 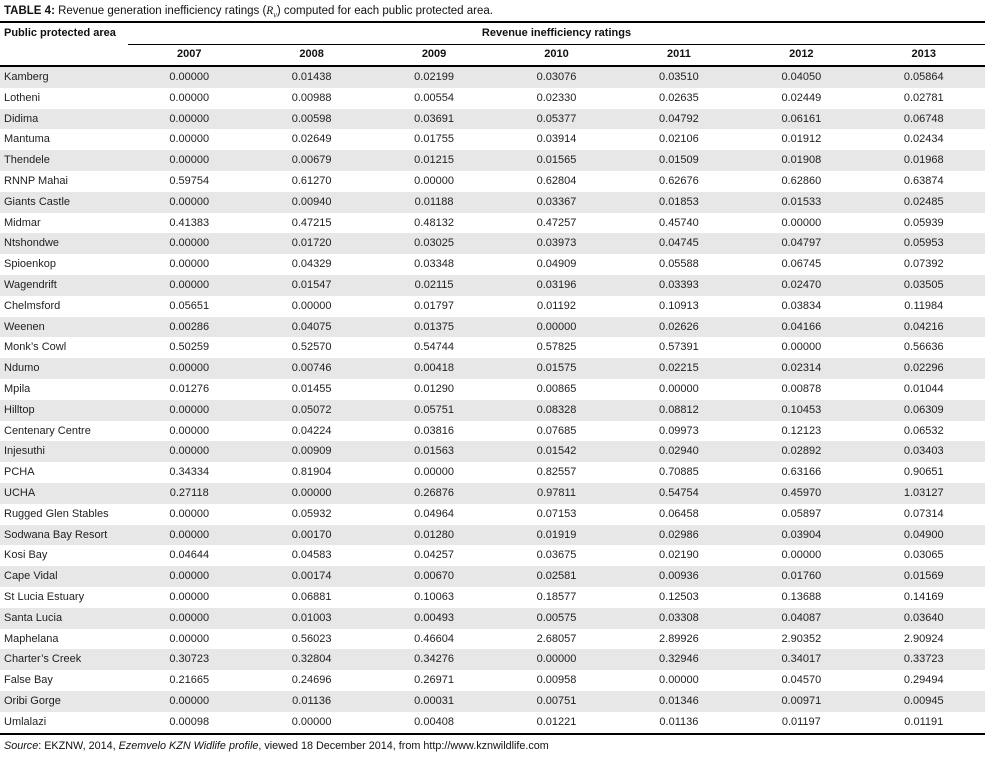 I want to click on rating-value-cell: 0.00945, so click(x=923, y=700).